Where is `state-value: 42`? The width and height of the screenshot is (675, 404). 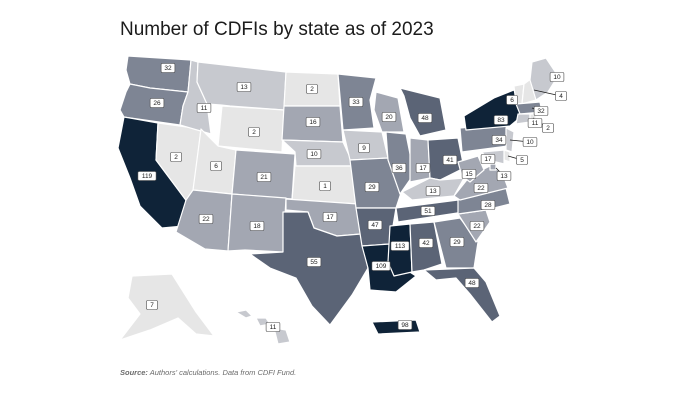 state-value: 42 is located at coordinates (426, 243).